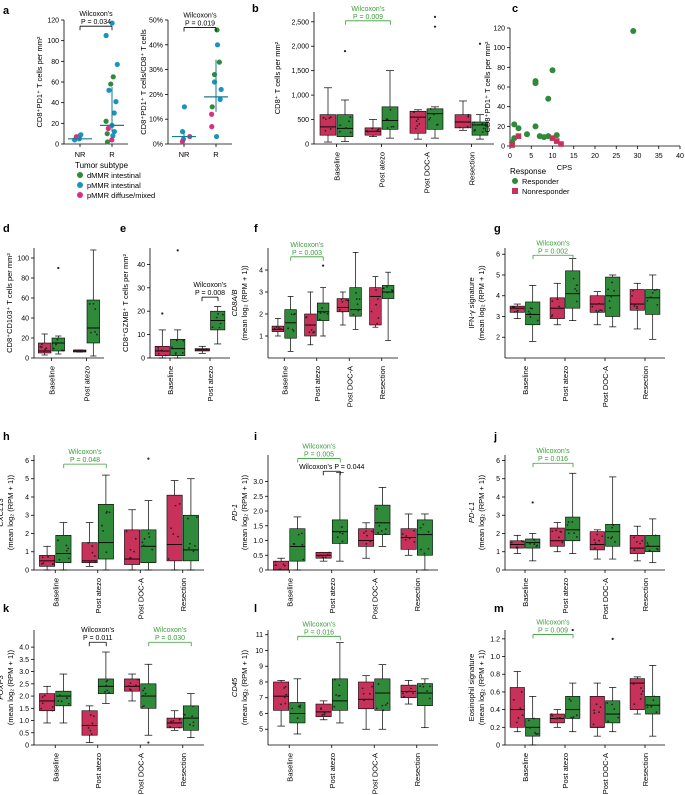 The image size is (685, 795). What do you see at coordinates (143, 82) in the screenshot?
I see `y-axis-label: CD8⁺PD1⁺ T cells/CD8⁺ T cells` at bounding box center [143, 82].